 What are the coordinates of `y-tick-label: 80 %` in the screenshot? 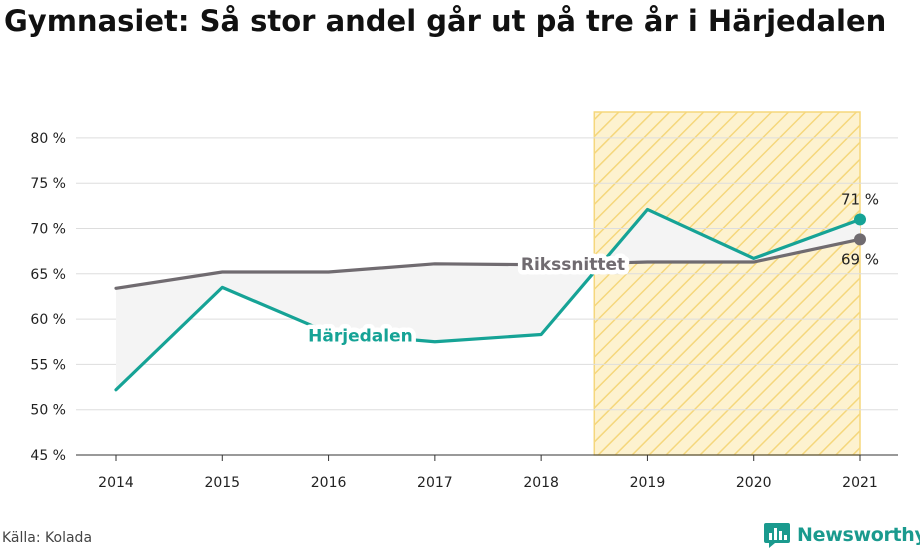 It's located at (48, 139).